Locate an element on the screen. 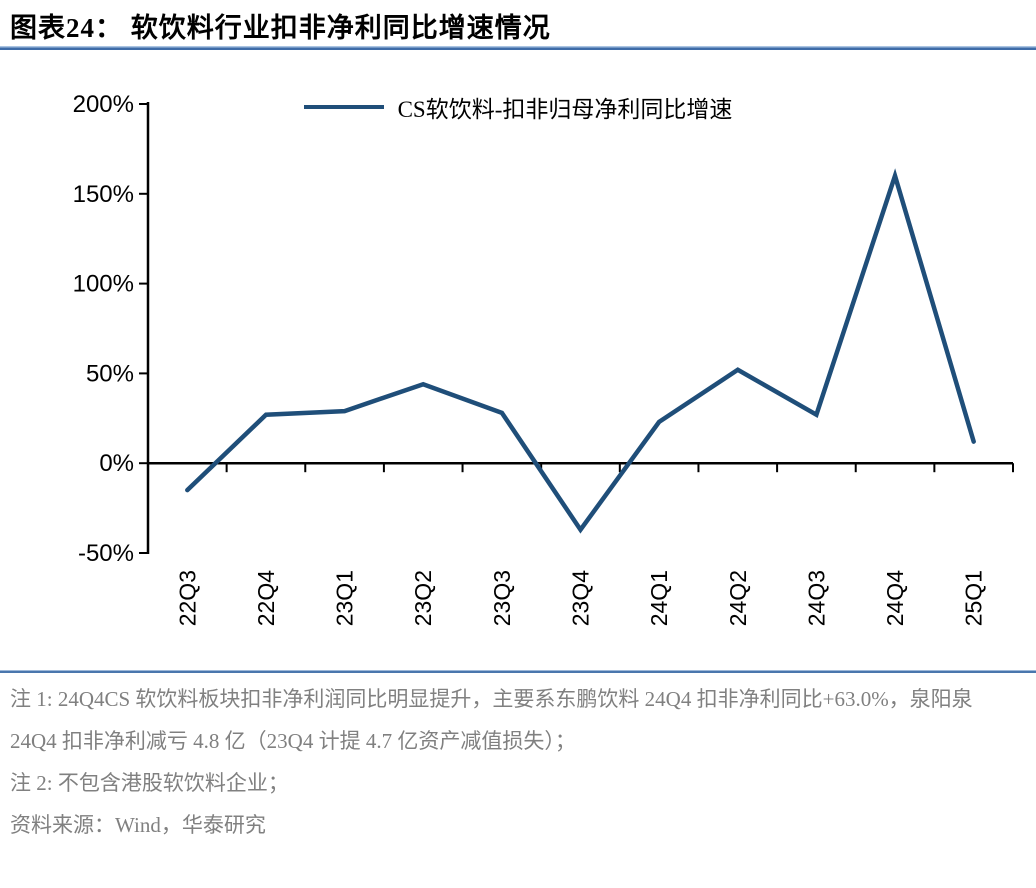 The width and height of the screenshot is (1036, 888). x-axis-category-label: 24Q1 is located at coordinates (659, 598).